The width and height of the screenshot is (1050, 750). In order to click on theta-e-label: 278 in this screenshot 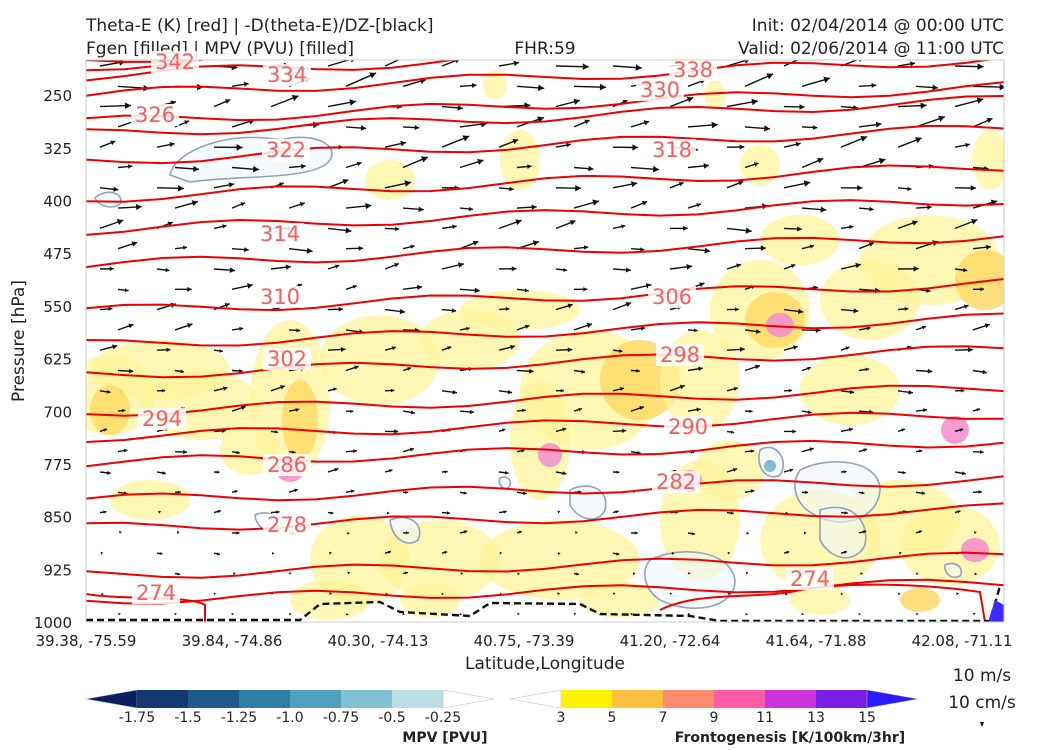, I will do `click(287, 525)`.